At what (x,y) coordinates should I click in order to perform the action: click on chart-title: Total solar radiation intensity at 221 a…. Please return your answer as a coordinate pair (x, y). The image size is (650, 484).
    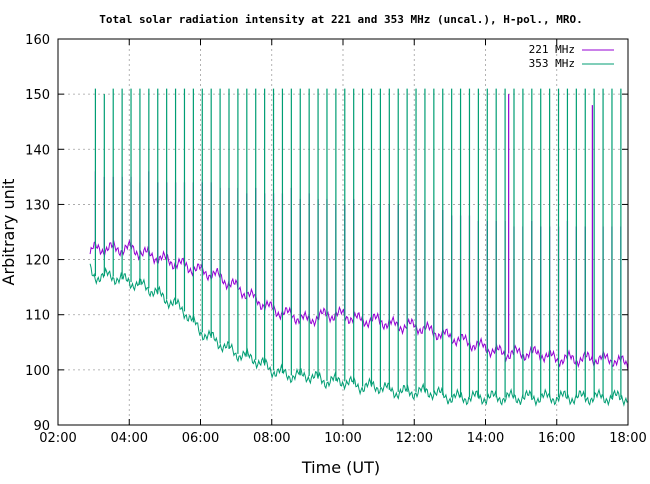
    Looking at the image, I should click on (340, 19).